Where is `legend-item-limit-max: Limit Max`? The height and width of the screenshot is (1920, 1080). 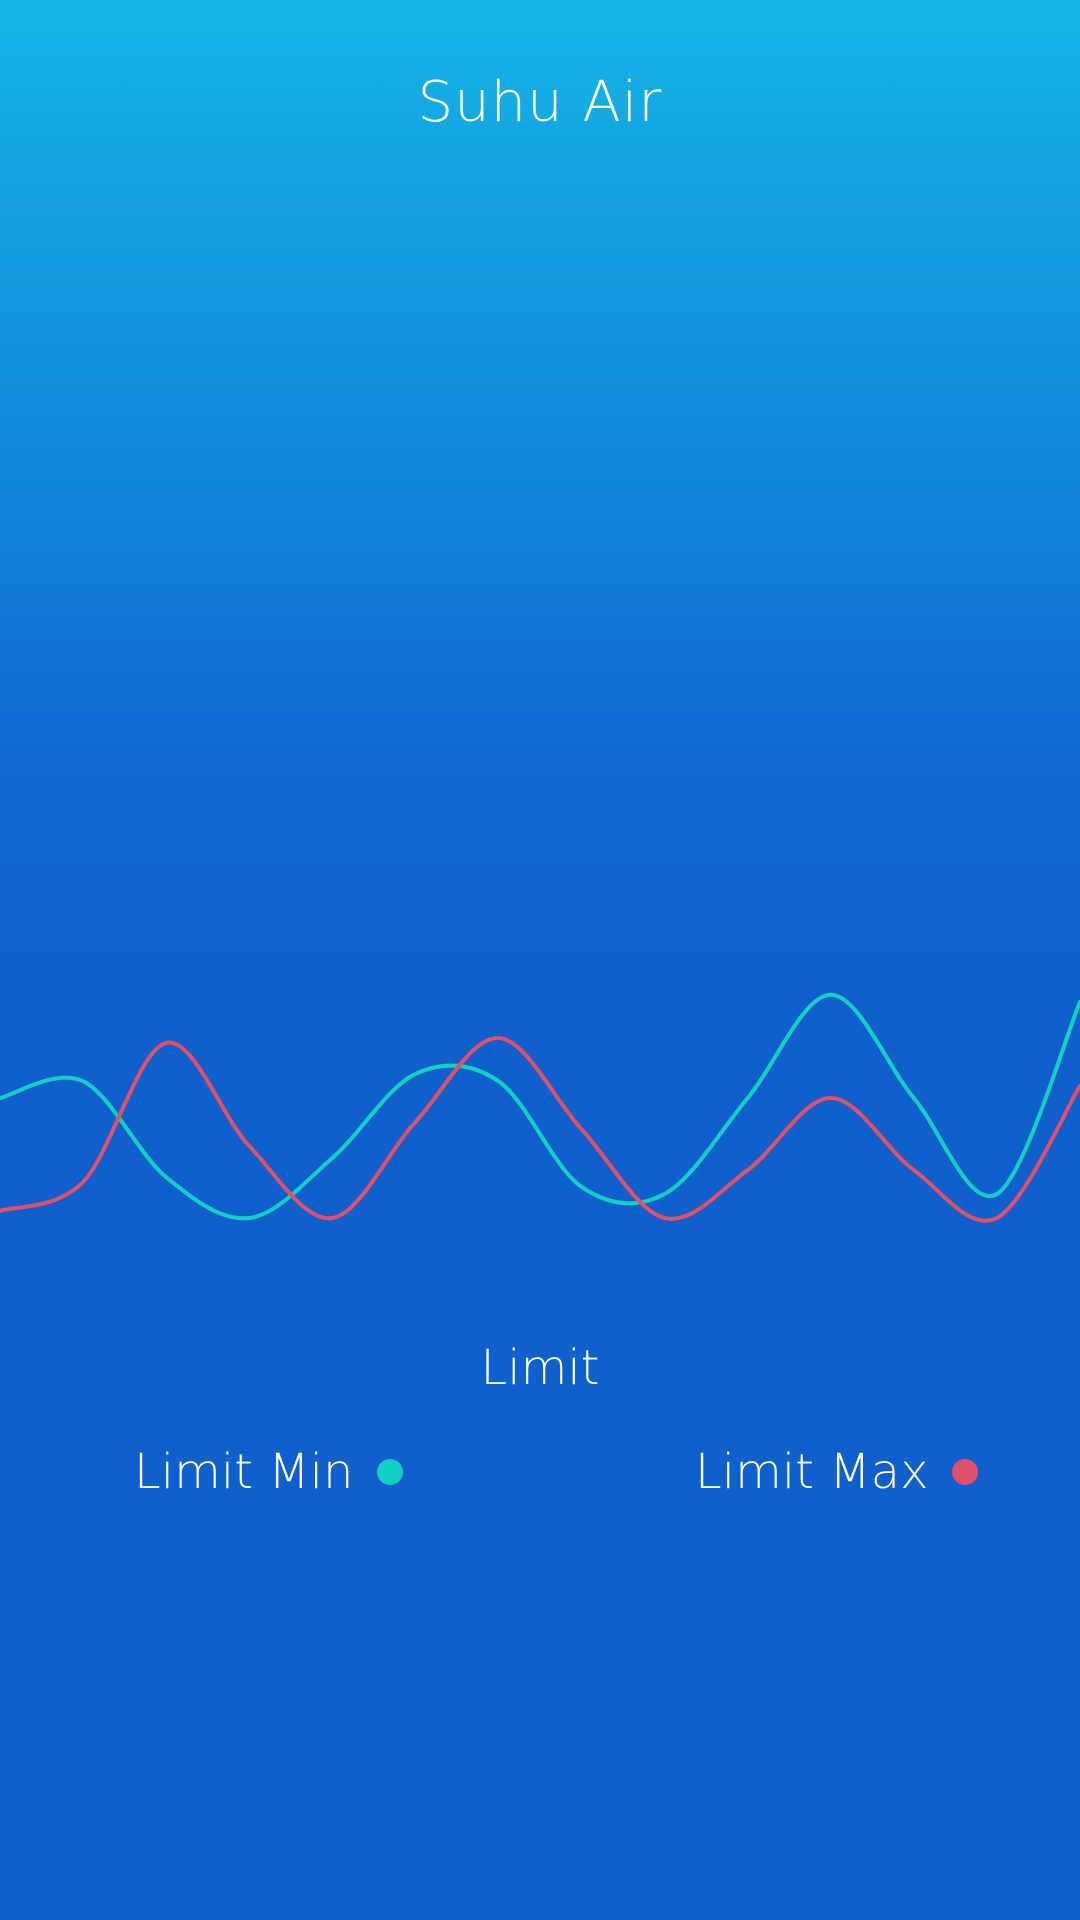
legend-item-limit-max: Limit Max is located at coordinates (837, 1472).